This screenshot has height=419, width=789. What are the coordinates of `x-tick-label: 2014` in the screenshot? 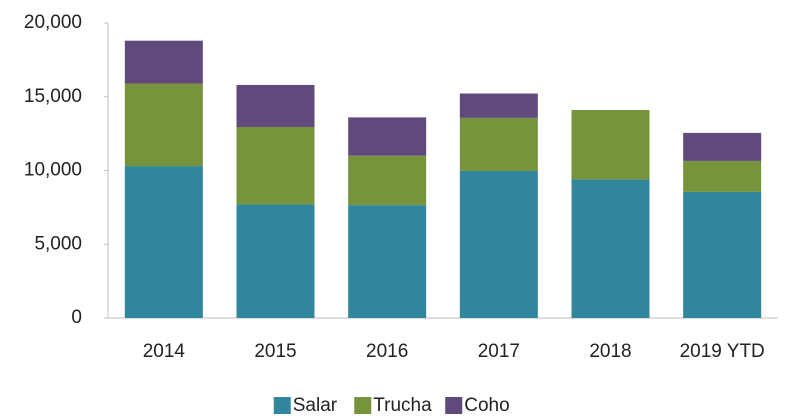 It's located at (164, 351).